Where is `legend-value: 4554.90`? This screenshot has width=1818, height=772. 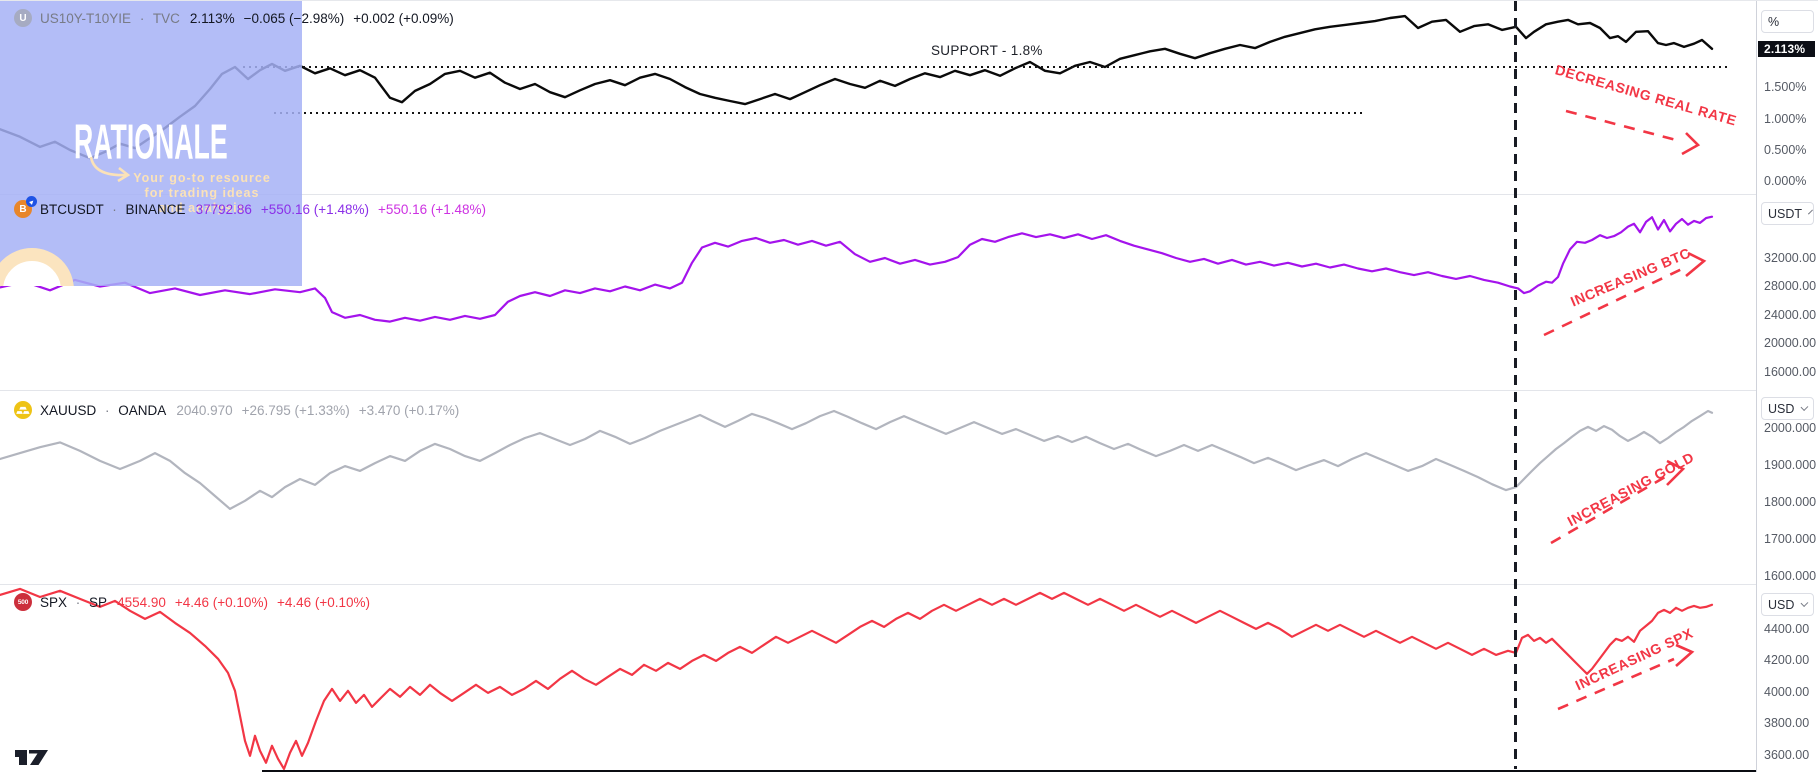 legend-value: 4554.90 is located at coordinates (141, 602).